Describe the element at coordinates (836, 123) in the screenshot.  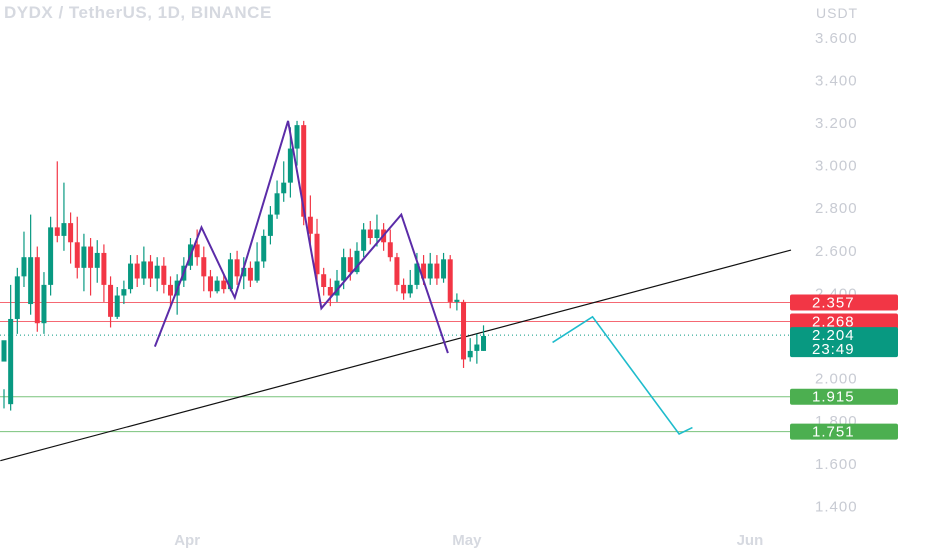
I see `y-tick-label: 3.200` at that location.